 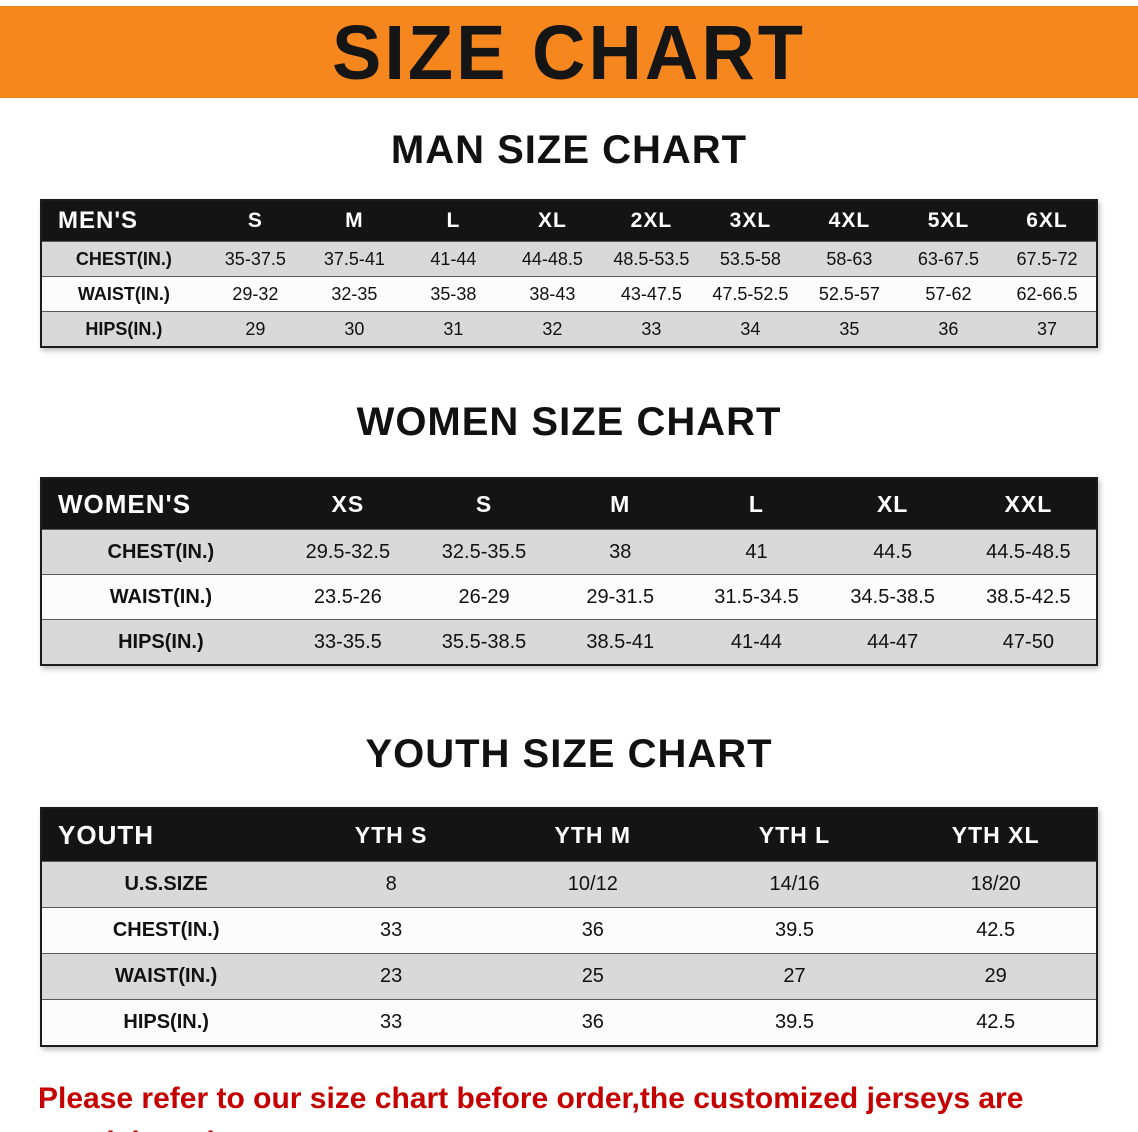 What do you see at coordinates (750, 220) in the screenshot?
I see `size-header-cell: 3XL` at bounding box center [750, 220].